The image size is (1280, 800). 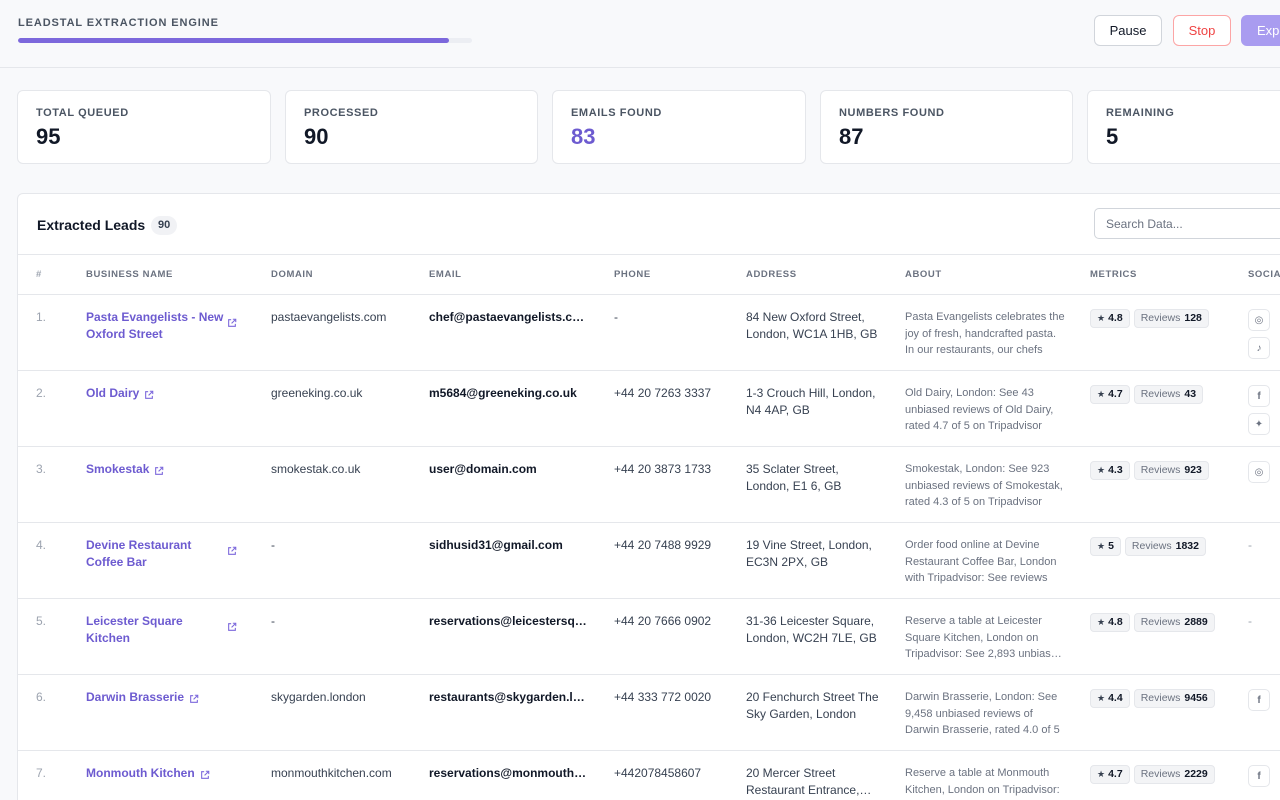 I want to click on domain-cell: -, so click(x=332, y=560).